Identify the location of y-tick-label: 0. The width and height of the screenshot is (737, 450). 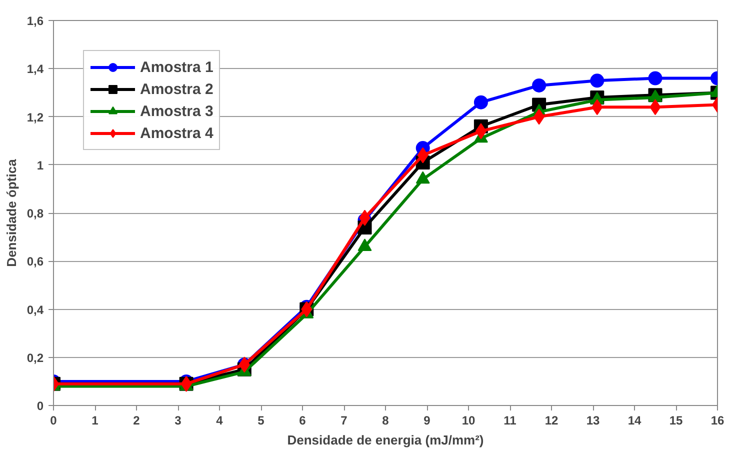
(40, 406).